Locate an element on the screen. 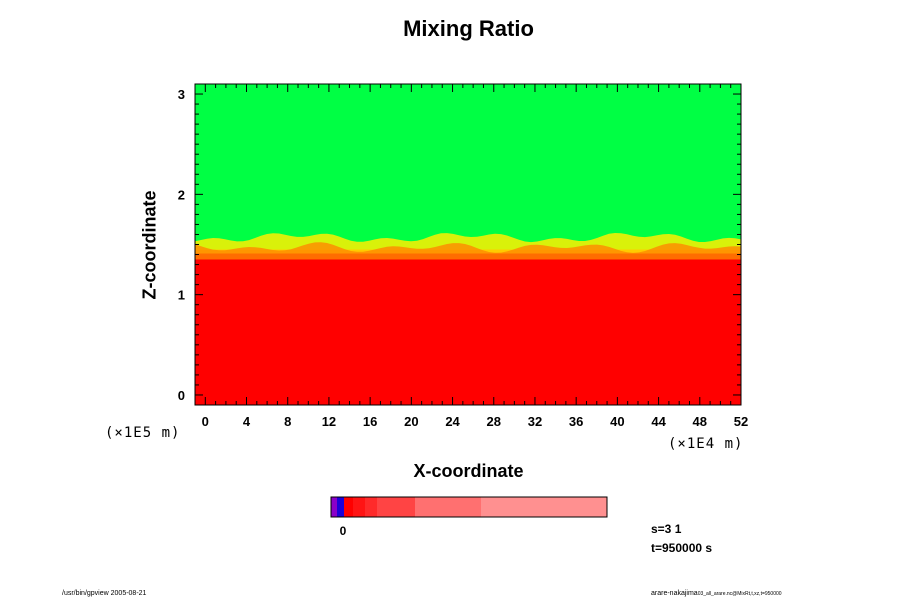  footer-author: arare-nakajima is located at coordinates (674, 593).